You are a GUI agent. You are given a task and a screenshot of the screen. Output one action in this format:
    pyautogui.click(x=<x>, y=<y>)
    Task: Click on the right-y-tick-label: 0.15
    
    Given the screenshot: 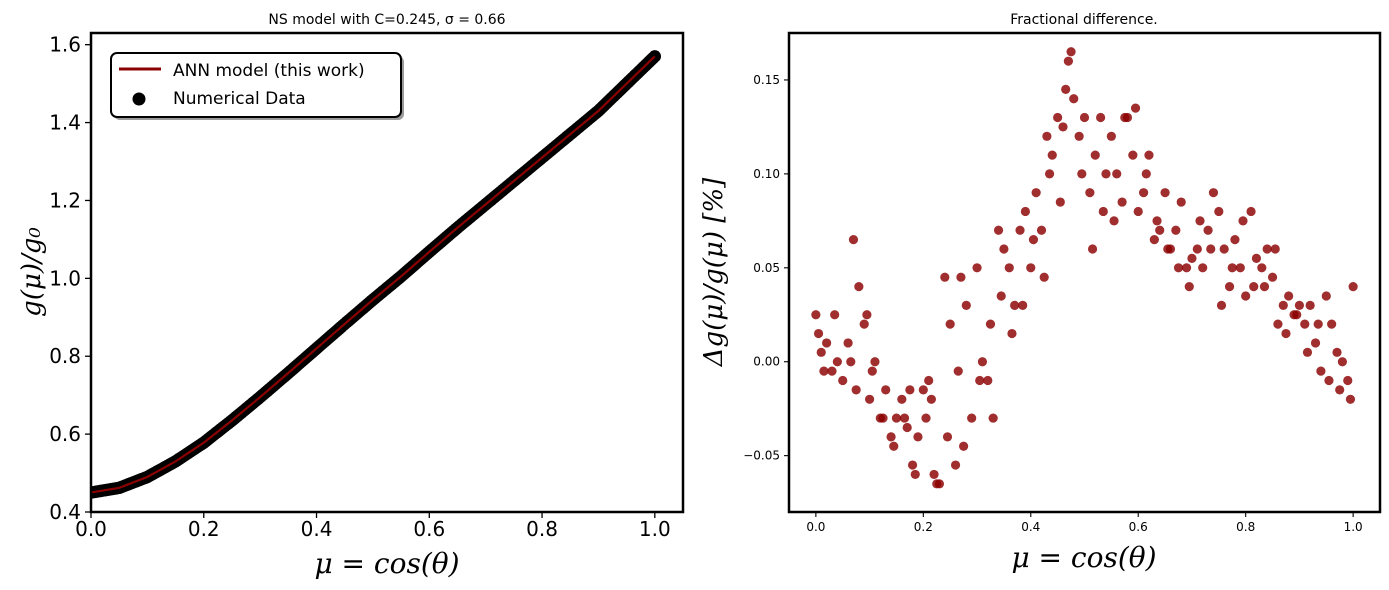 What is the action you would take?
    pyautogui.click(x=766, y=80)
    